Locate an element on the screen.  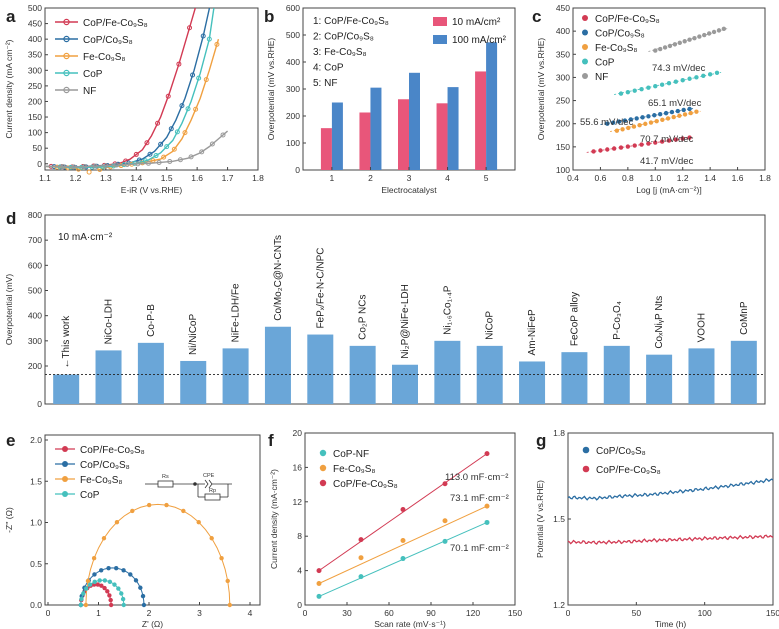
panel-e-legend-marker is located at coordinates (65, 479).